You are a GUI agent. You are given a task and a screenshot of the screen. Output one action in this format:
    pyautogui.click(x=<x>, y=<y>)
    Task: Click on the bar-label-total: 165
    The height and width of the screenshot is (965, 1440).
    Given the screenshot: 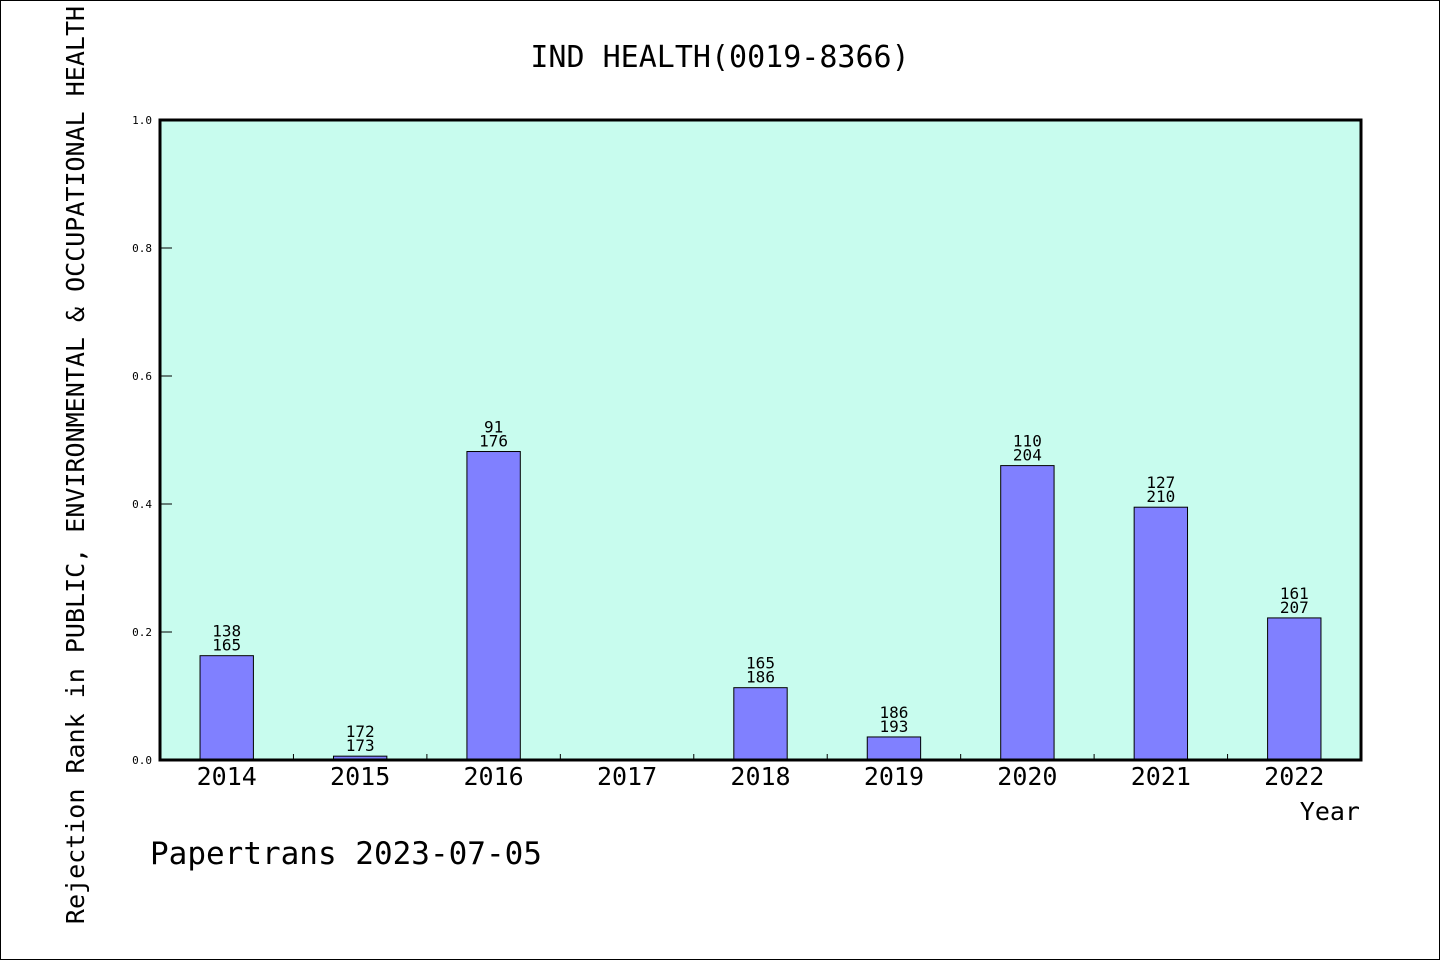 What is the action you would take?
    pyautogui.click(x=226, y=645)
    